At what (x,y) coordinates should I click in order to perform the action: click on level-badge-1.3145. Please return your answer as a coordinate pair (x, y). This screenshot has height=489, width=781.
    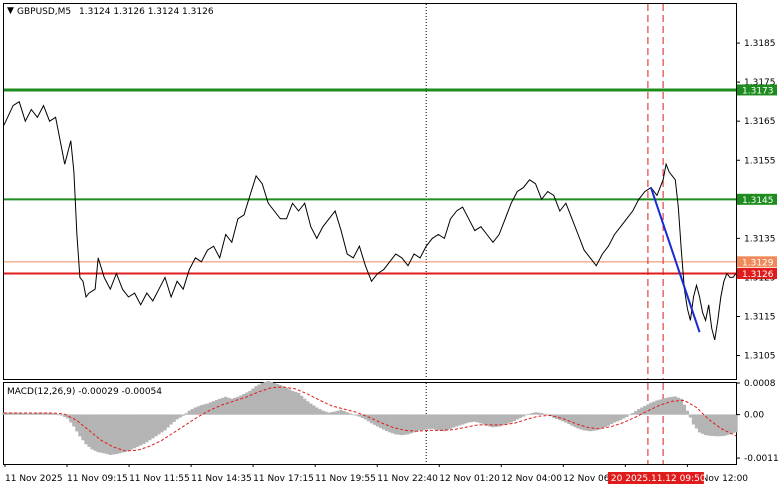
    Looking at the image, I should click on (757, 199).